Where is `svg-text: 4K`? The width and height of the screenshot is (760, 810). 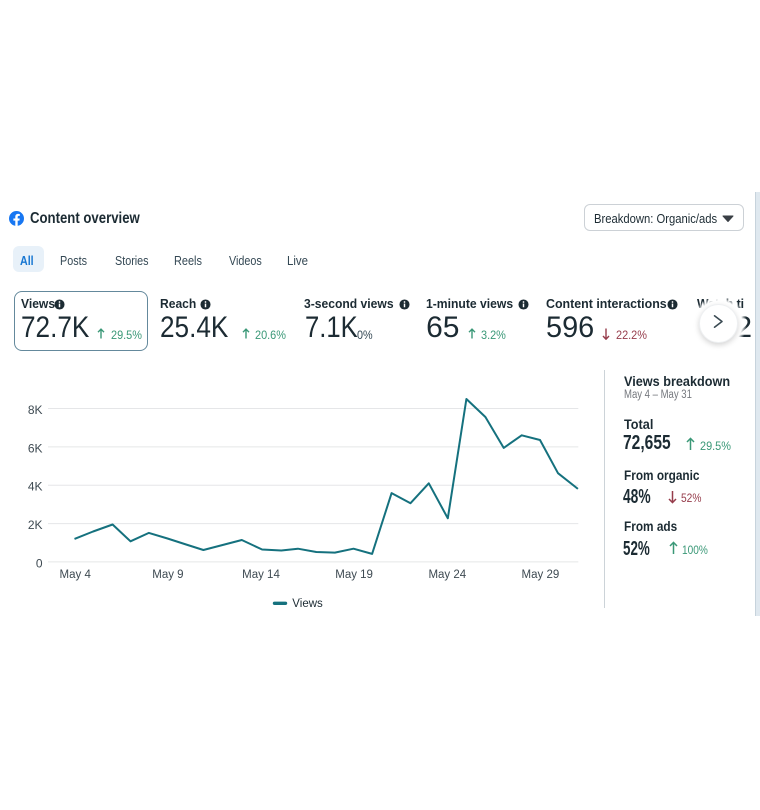
svg-text: 4K is located at coordinates (35, 487).